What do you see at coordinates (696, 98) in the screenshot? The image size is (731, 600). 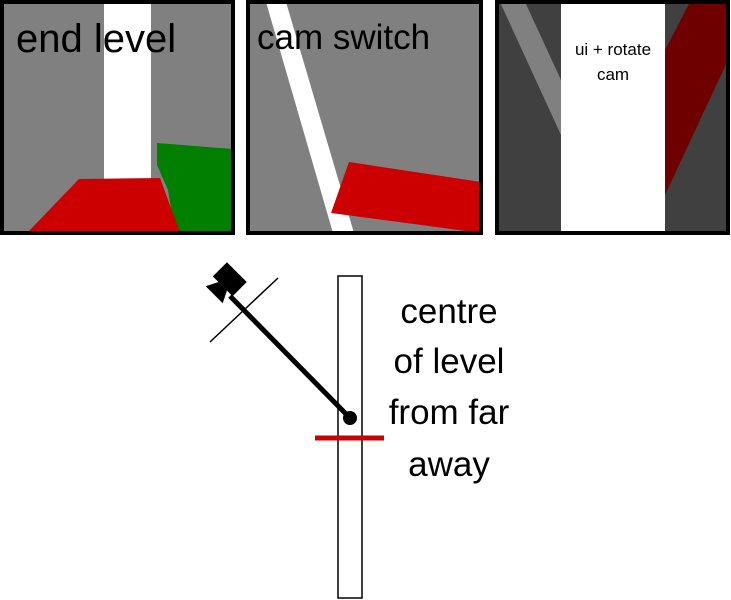 I see `panel-ui-rotate-dark-red-block` at bounding box center [696, 98].